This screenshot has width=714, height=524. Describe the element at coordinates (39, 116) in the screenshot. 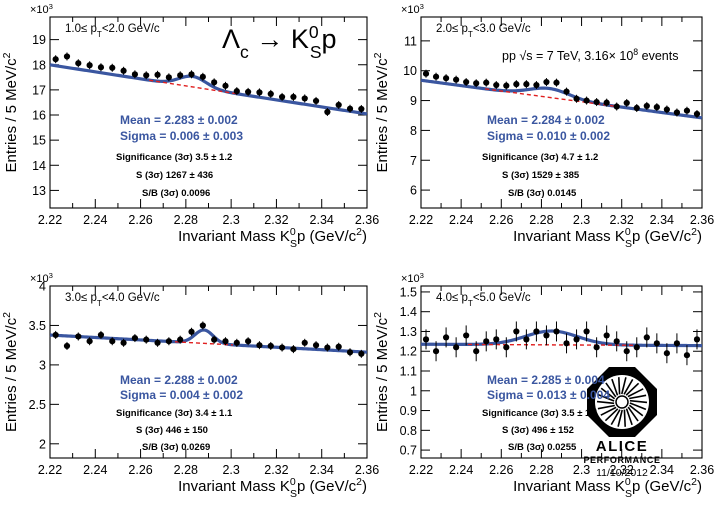

I see `y-tick-label: 16` at that location.